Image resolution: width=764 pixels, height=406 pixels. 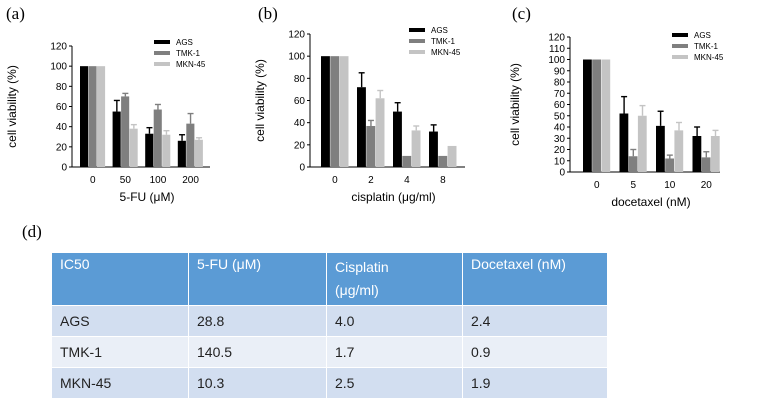 I want to click on x-tick-label: 2, so click(x=371, y=180).